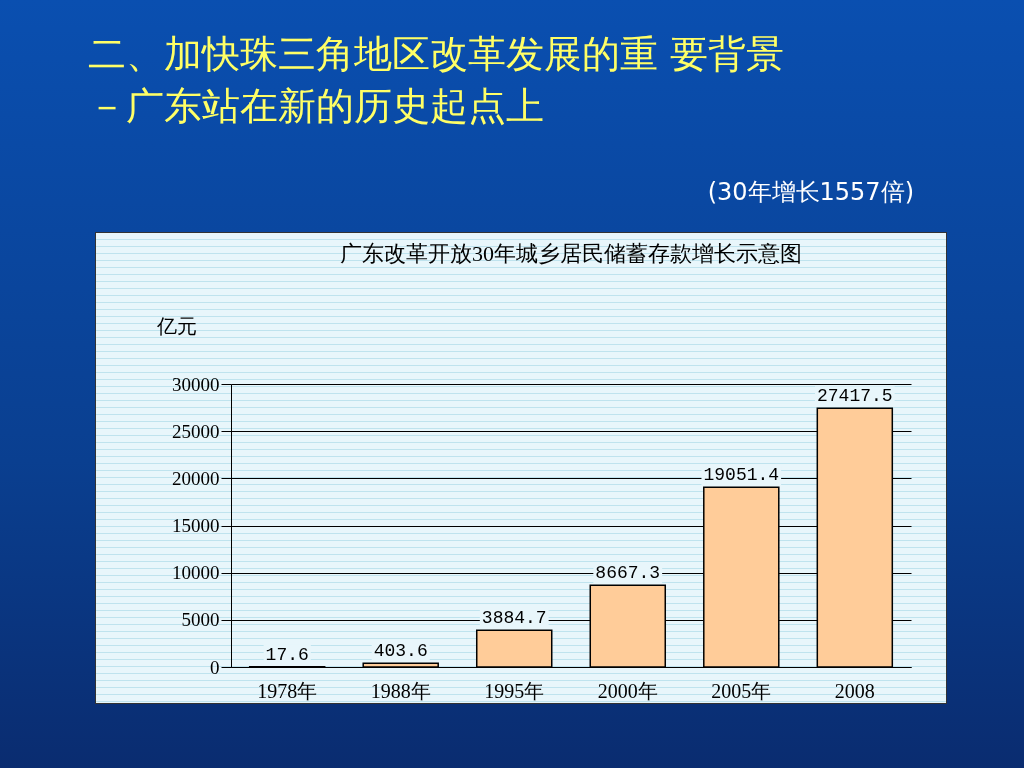  I want to click on text: 广东改革开放30年城乡居民储蓄存款增长示意图, so click(571, 253).